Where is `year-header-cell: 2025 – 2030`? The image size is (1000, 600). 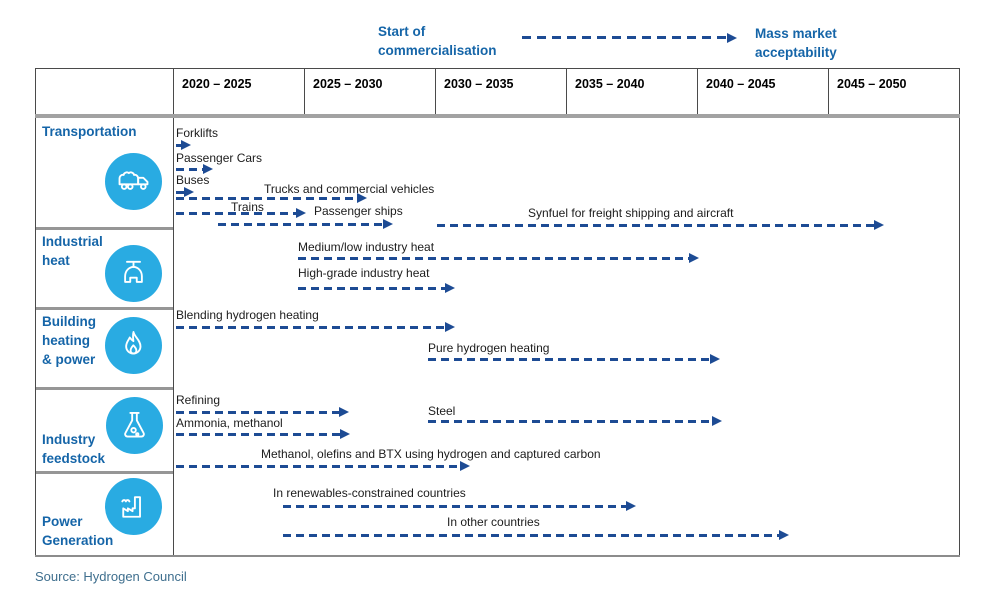
year-header-cell: 2025 – 2030 is located at coordinates (369, 91).